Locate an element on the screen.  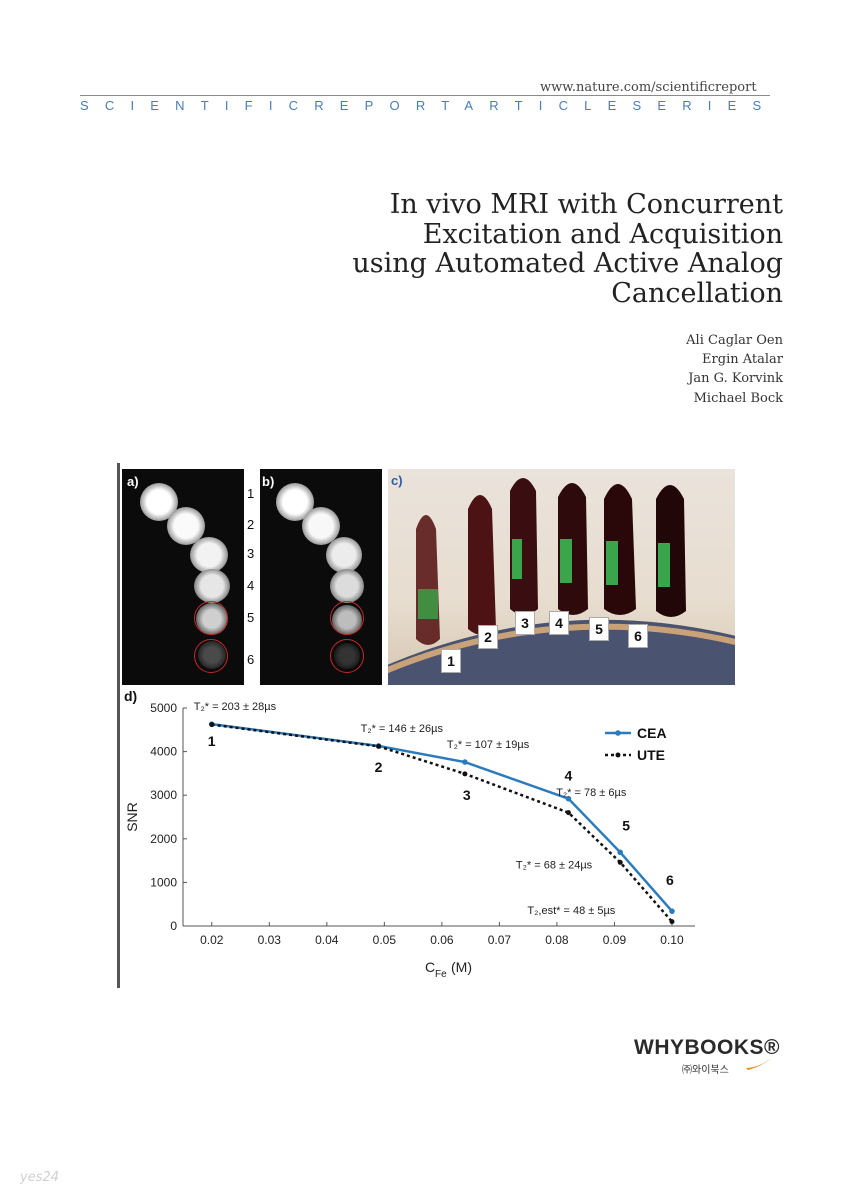
sample-number: 5 is located at coordinates (251, 617).